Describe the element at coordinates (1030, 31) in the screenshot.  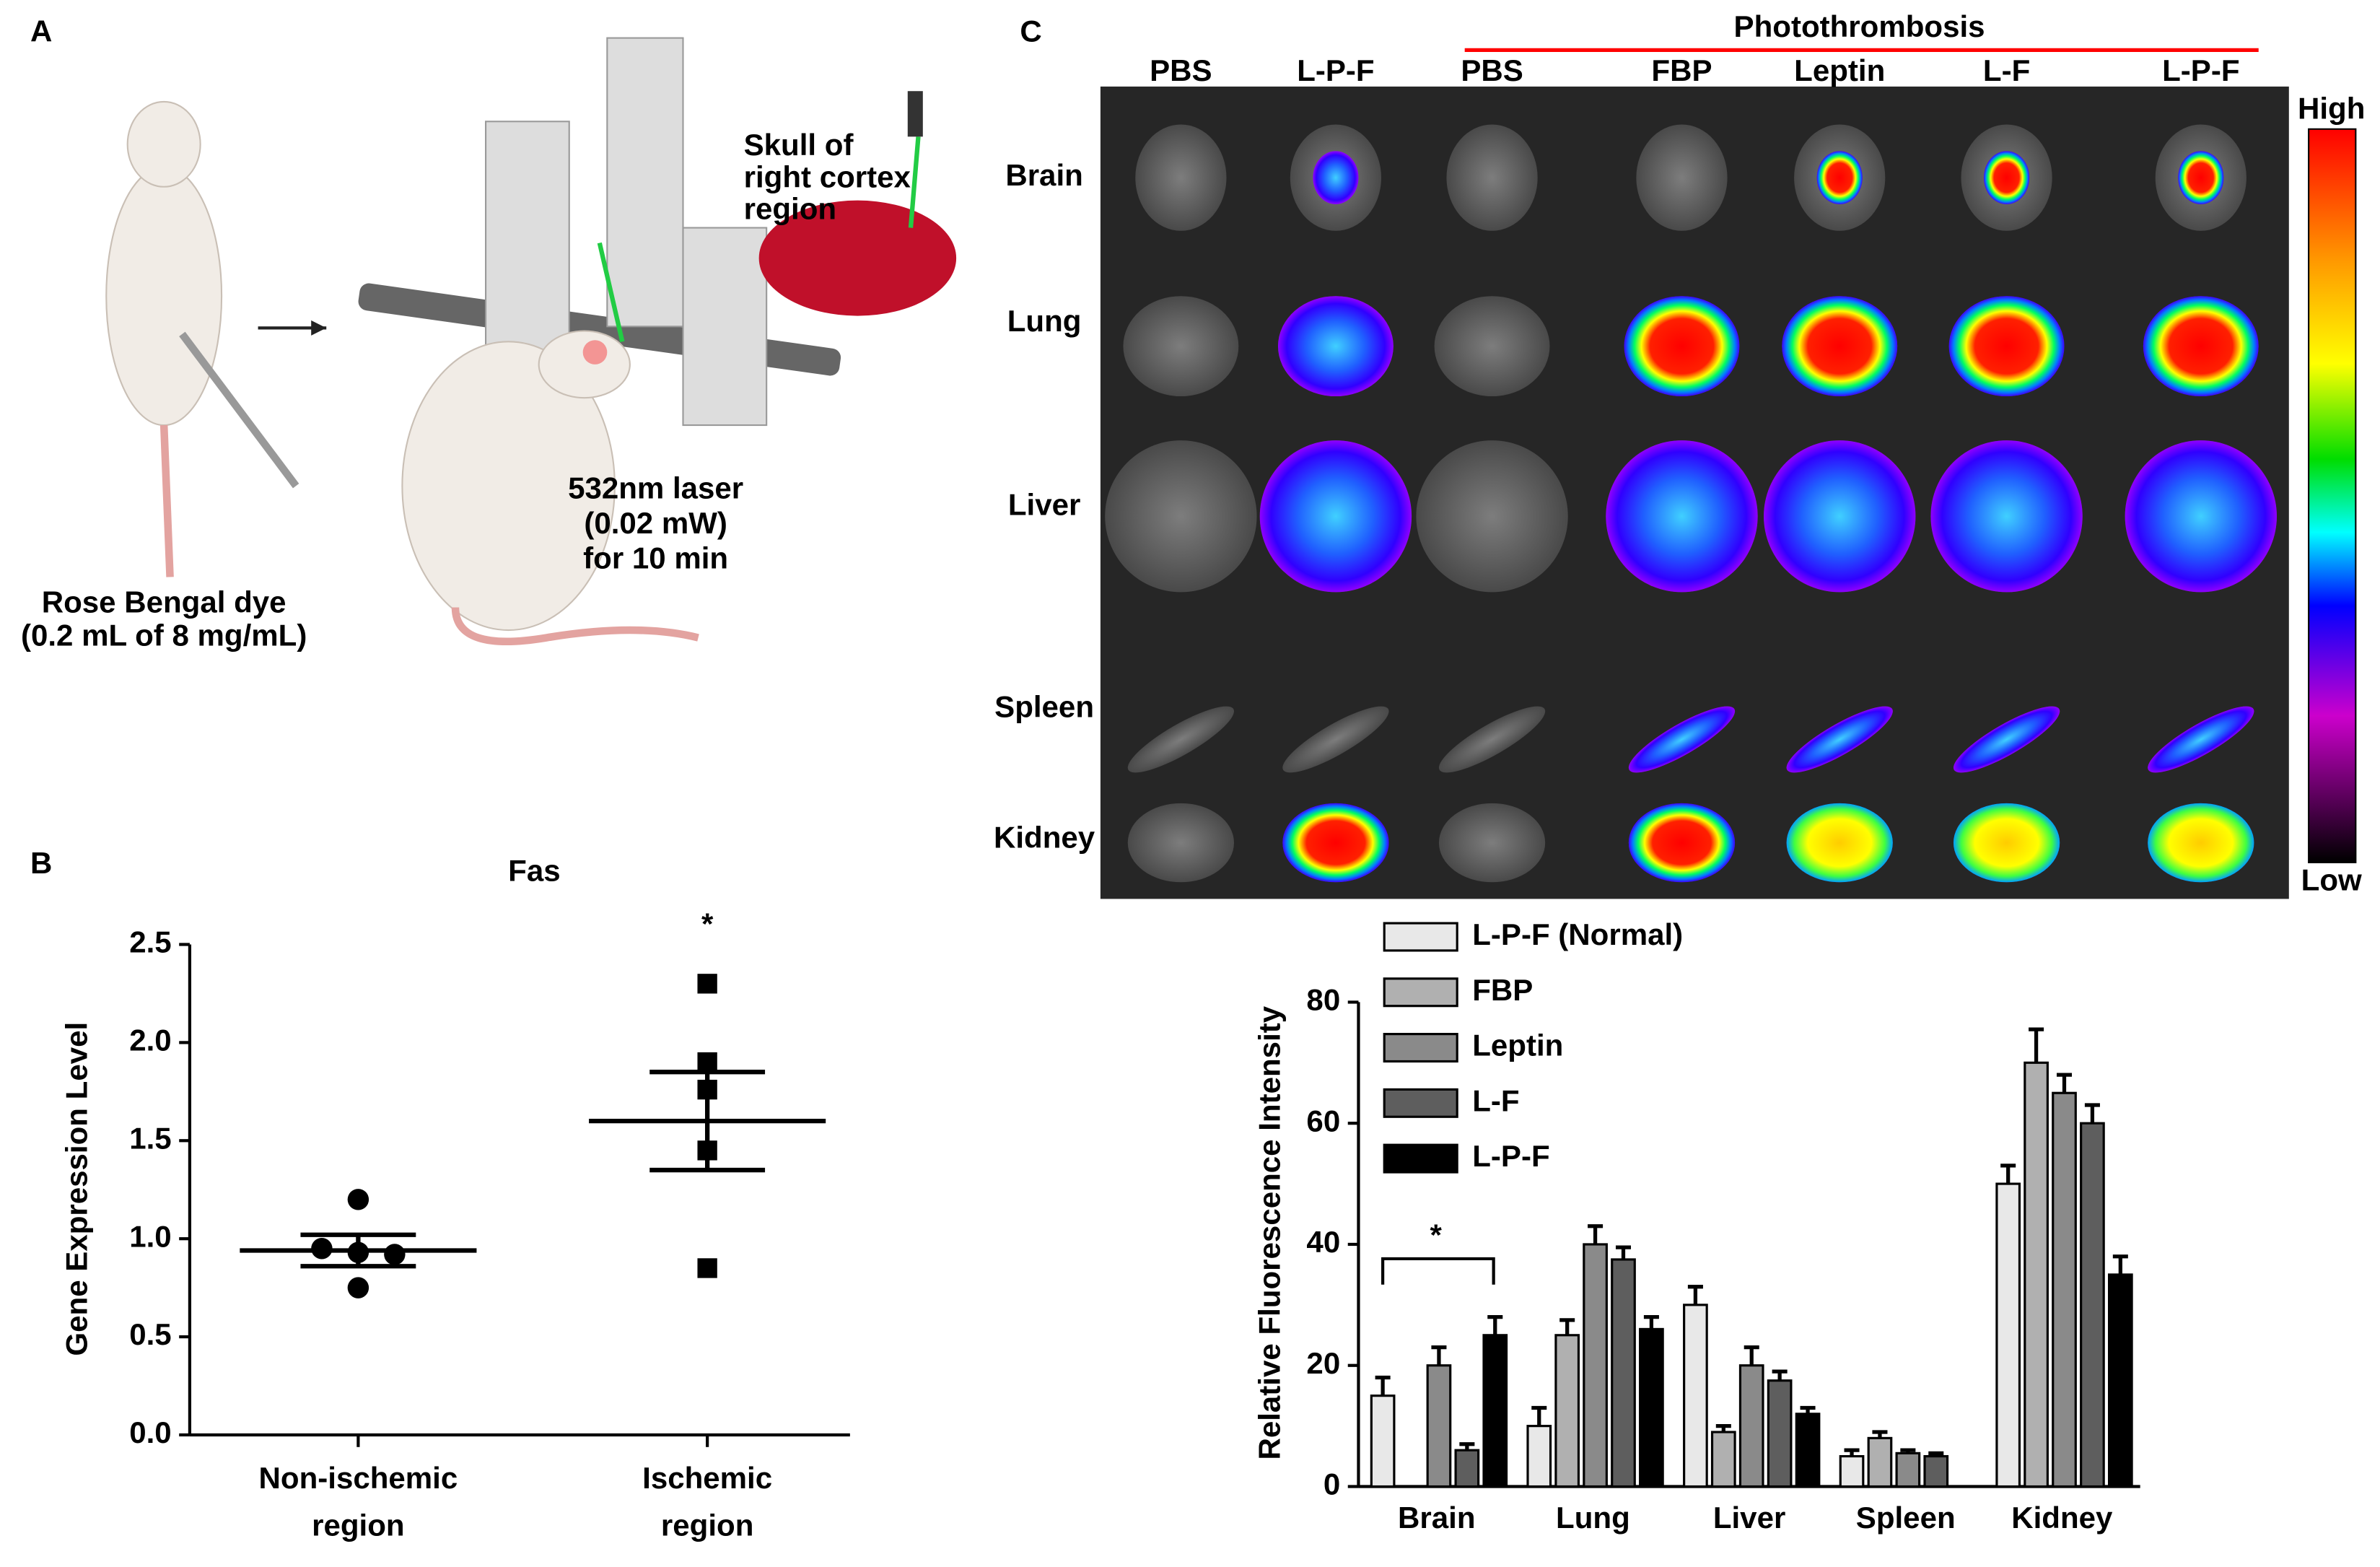
I see `panel-label: C` at that location.